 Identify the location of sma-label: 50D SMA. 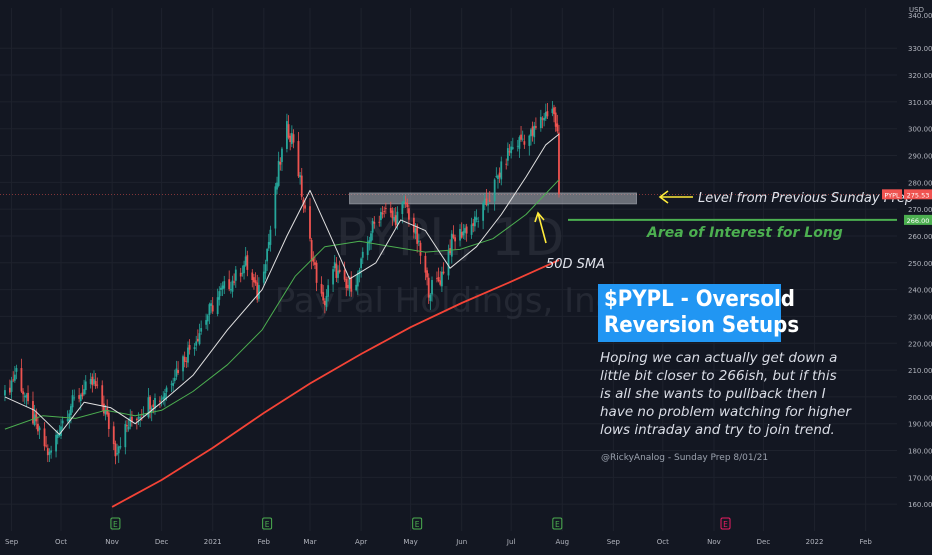
(575, 264).